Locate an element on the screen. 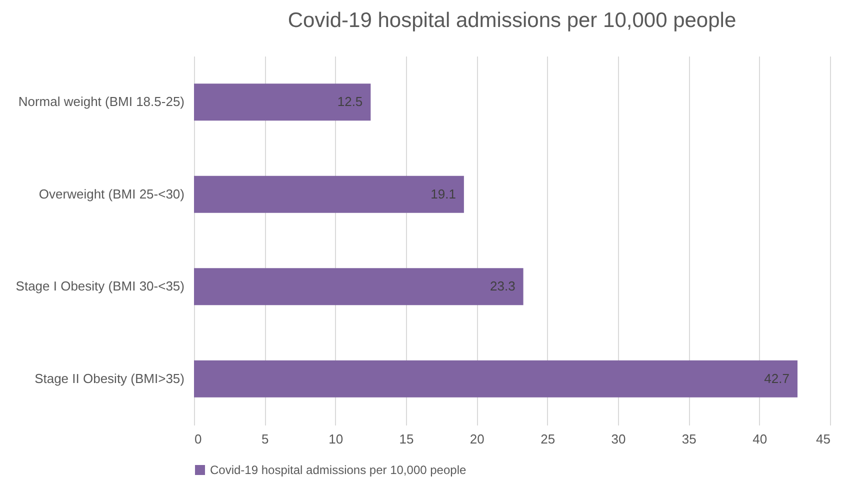  y-tick-label: Normal weight (BMI 18.5-25) is located at coordinates (101, 102).